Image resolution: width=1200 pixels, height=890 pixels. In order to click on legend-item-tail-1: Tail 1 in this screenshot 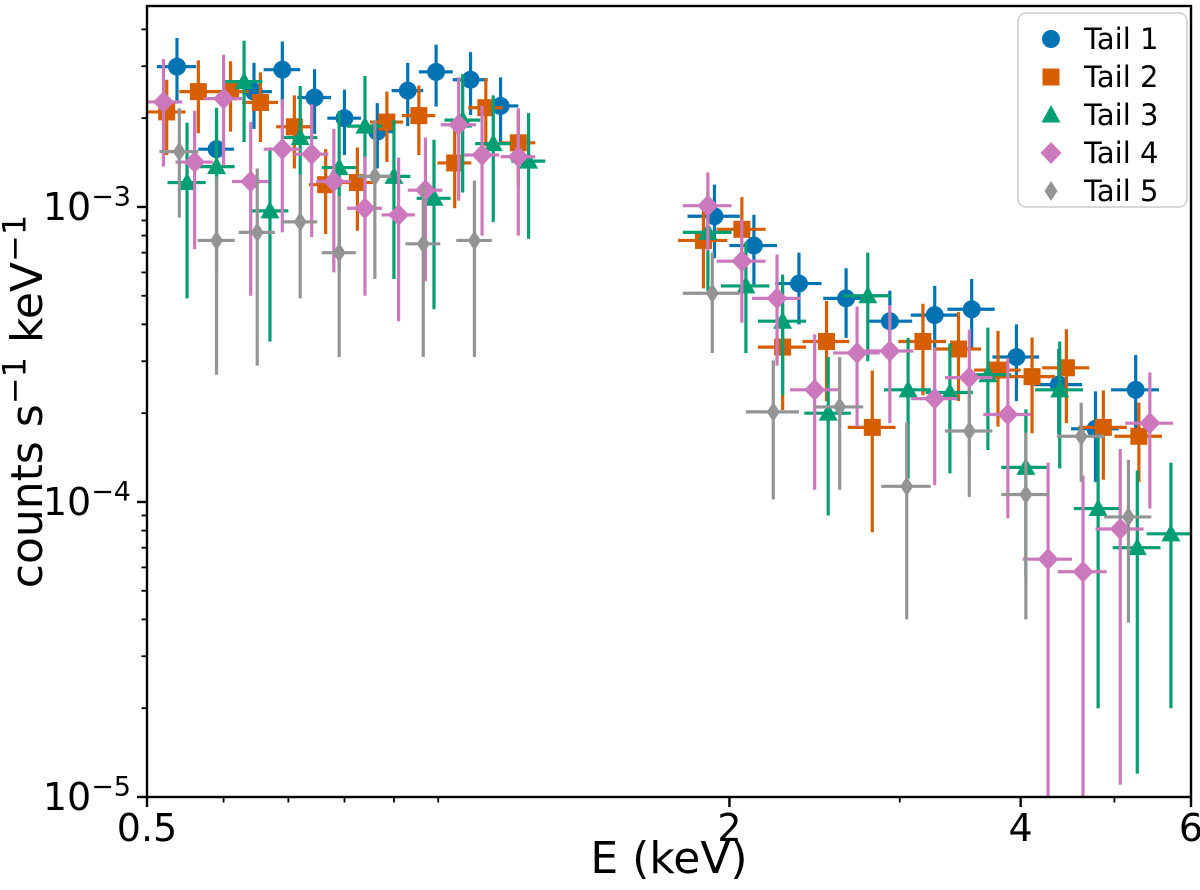, I will do `click(1100, 39)`.